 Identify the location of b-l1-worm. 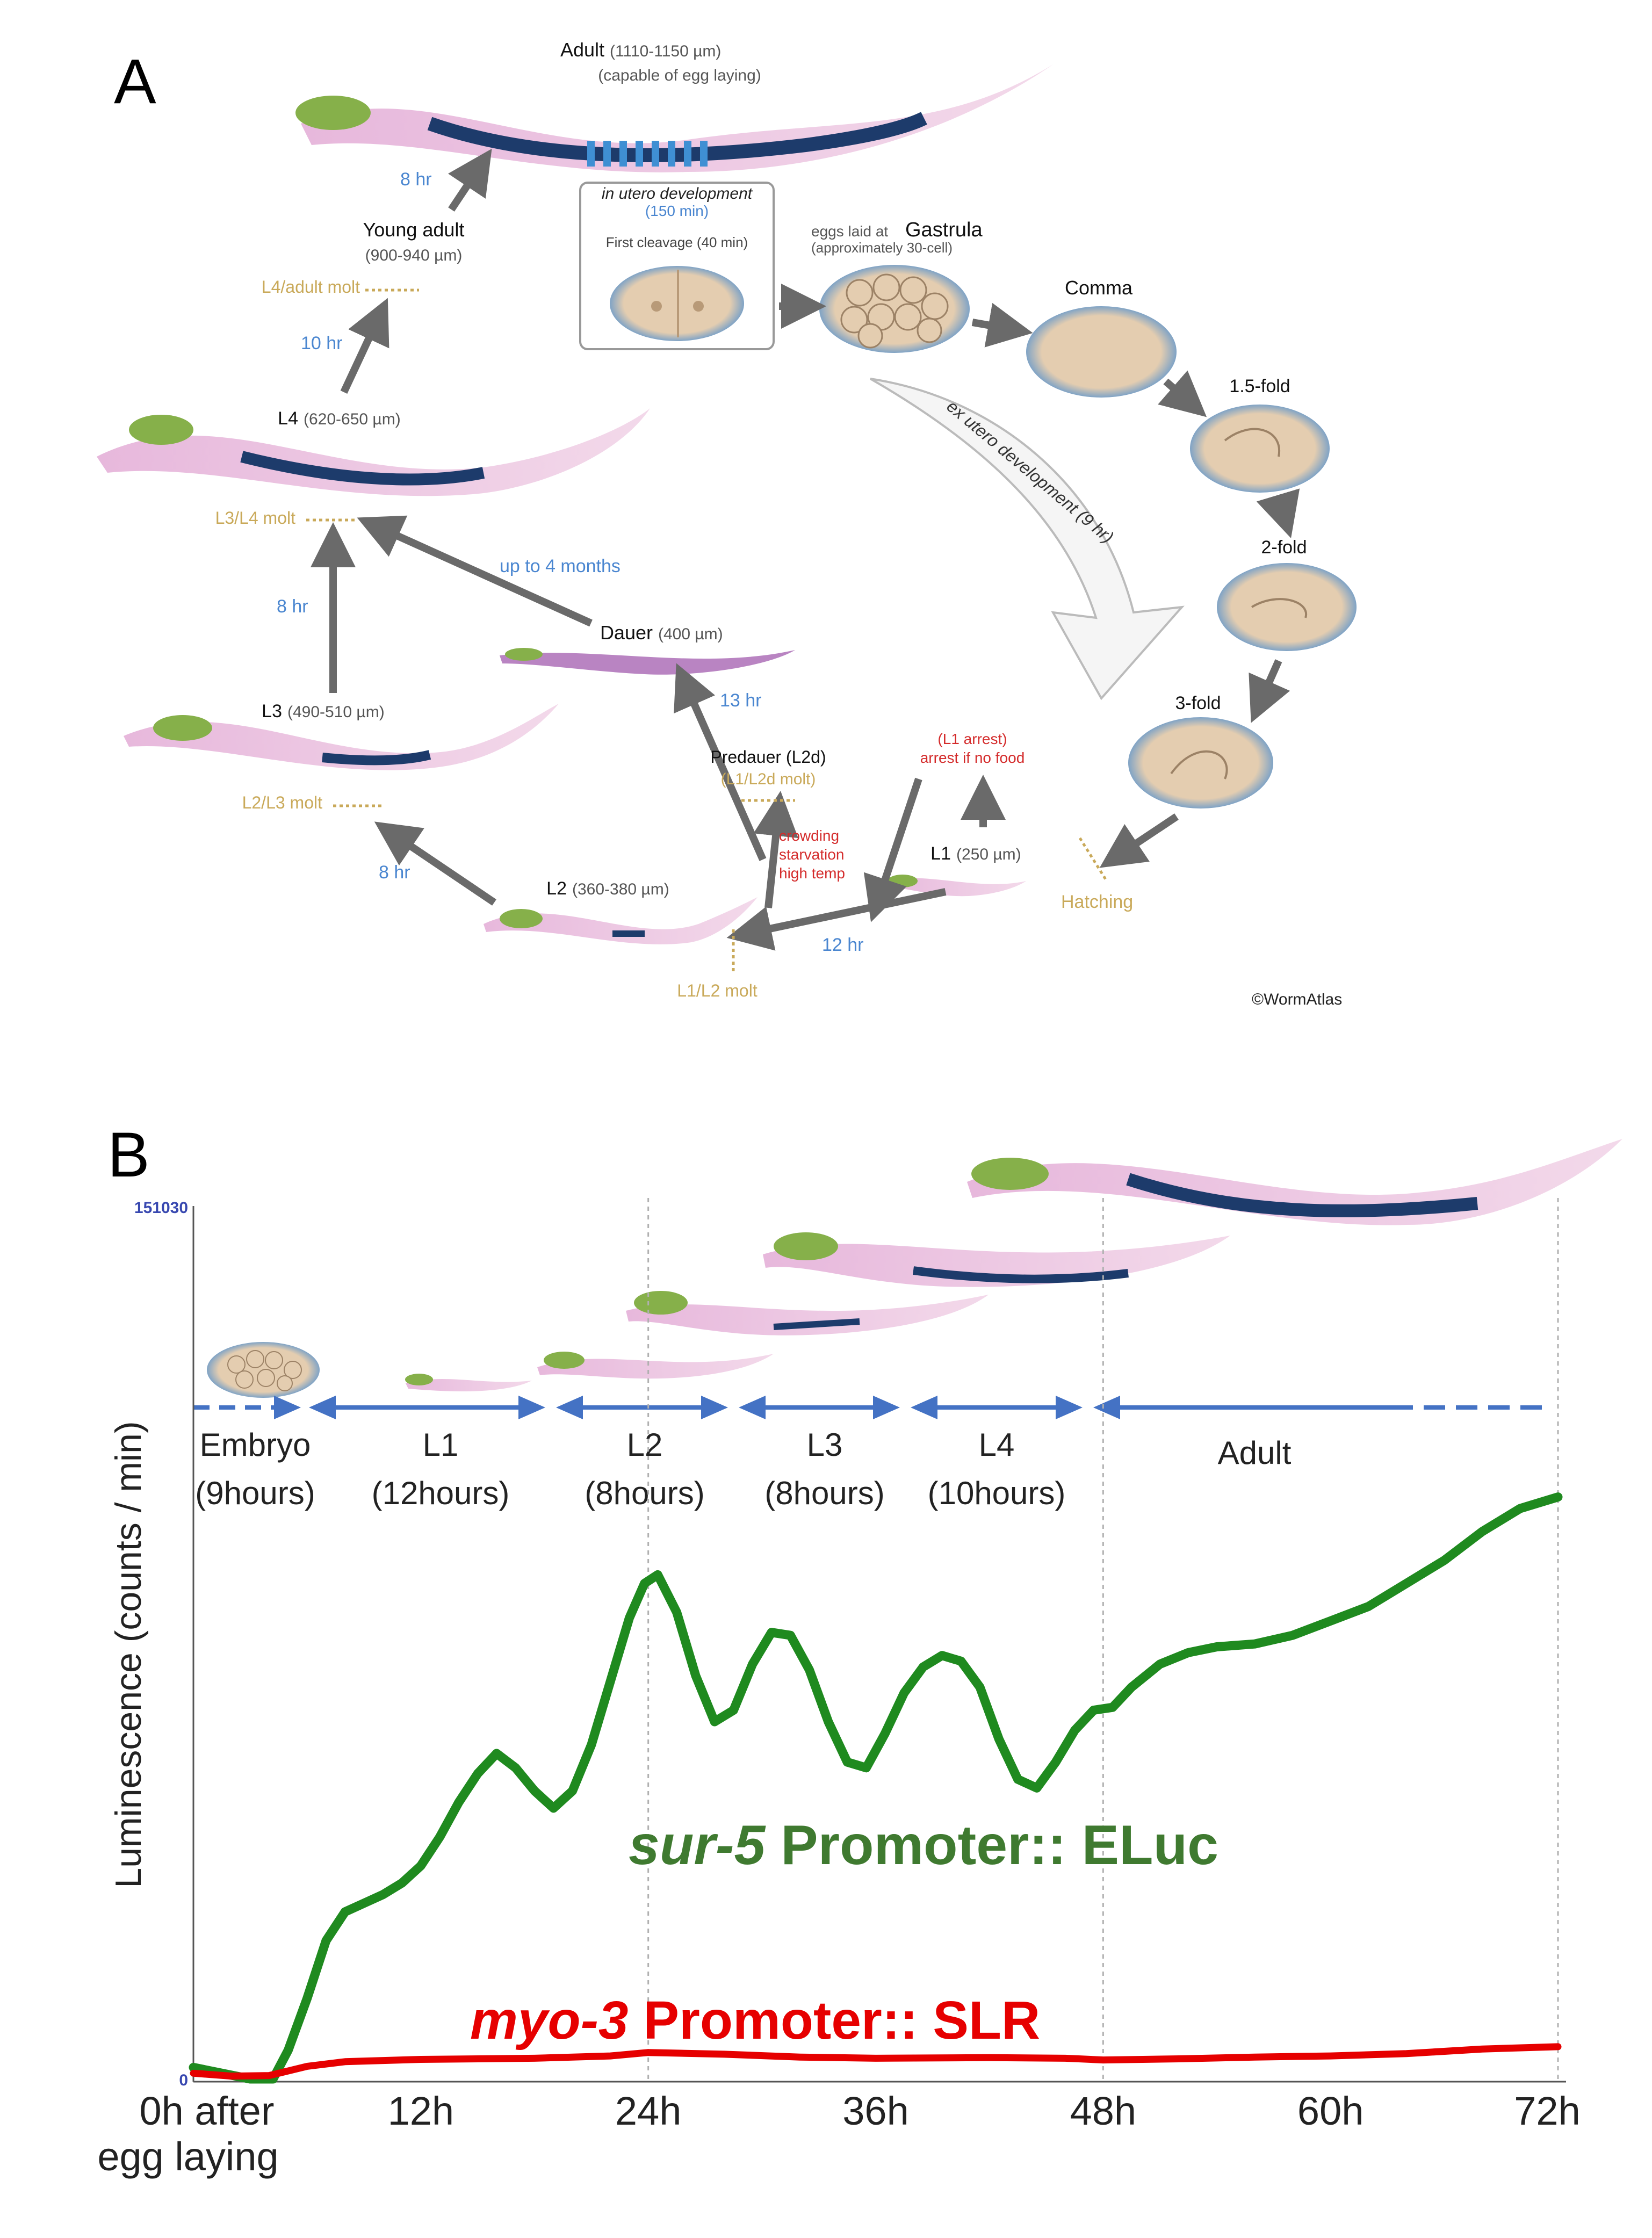
(469, 1384).